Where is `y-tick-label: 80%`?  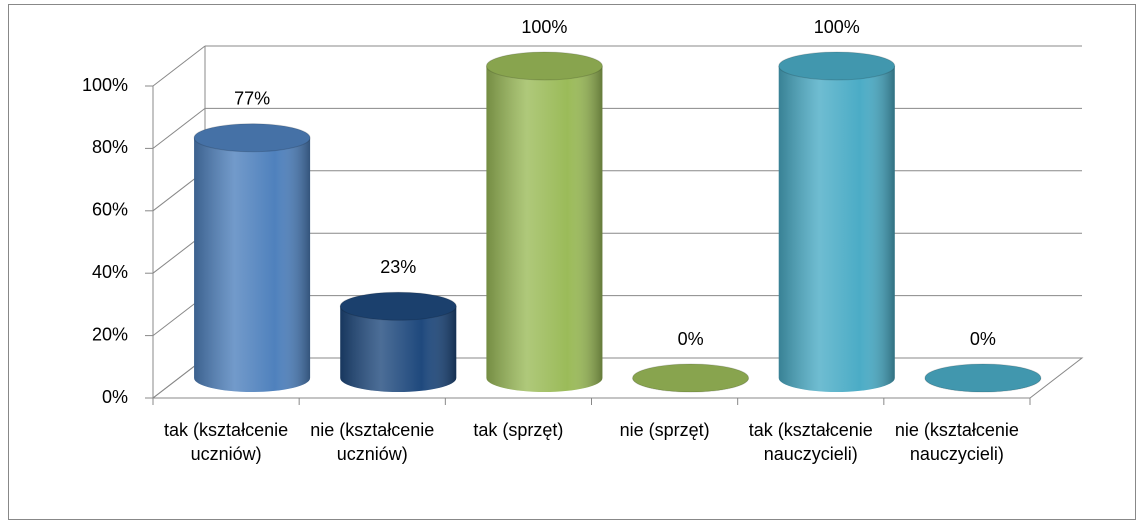
y-tick-label: 80% is located at coordinates (110, 147).